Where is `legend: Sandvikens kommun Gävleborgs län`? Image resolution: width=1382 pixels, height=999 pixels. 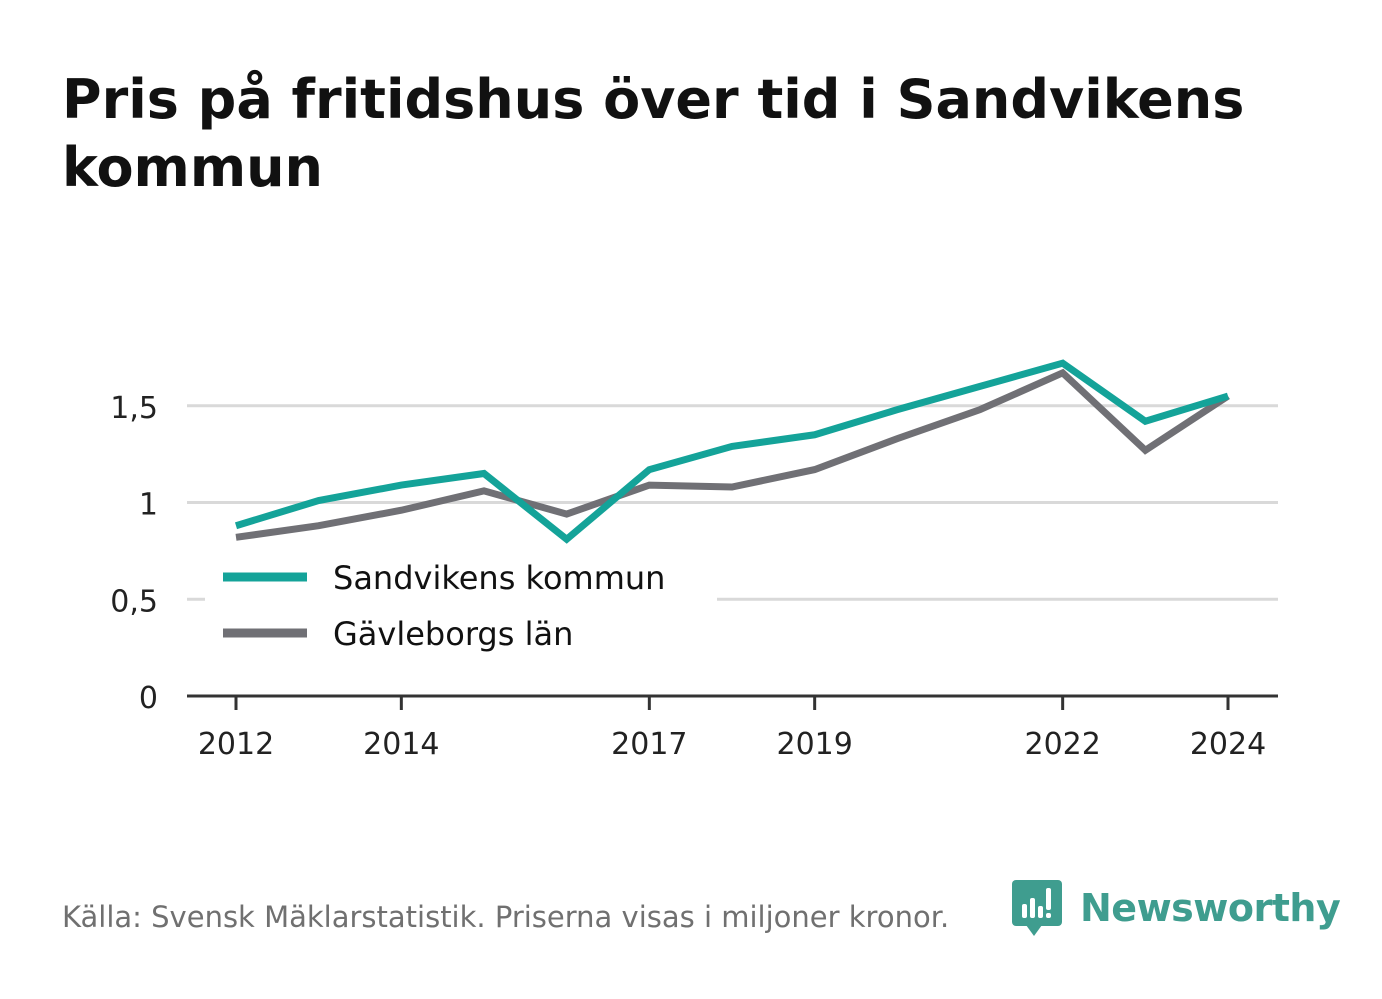
legend: Sandvikens kommun Gävleborgs län is located at coordinates (461, 606).